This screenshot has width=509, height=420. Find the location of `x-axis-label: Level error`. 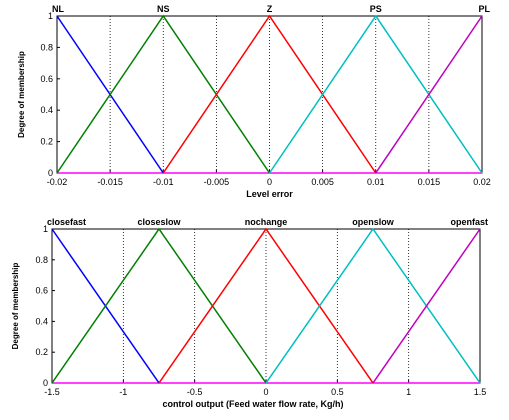

x-axis-label: Level error is located at coordinates (269, 194).